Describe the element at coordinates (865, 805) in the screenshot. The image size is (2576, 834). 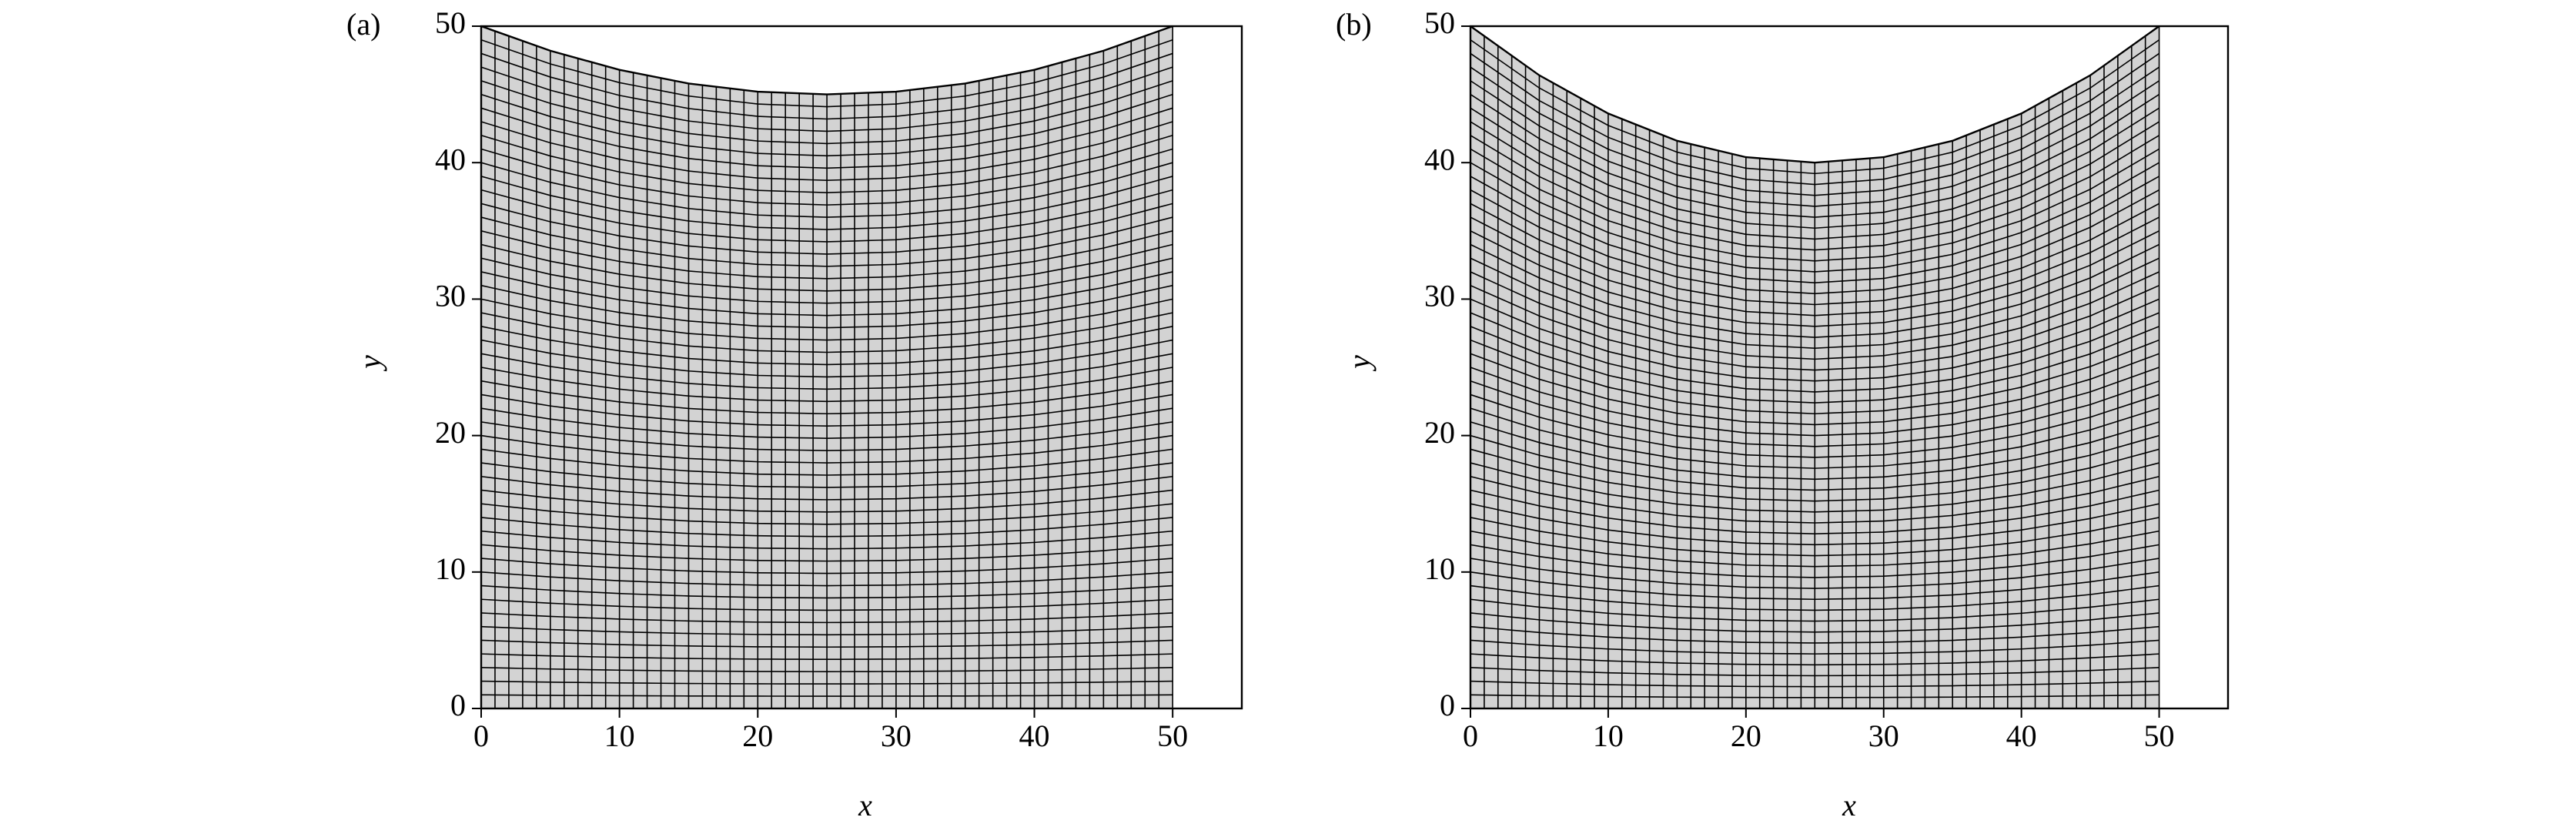
I see `x-axis-label: x` at that location.